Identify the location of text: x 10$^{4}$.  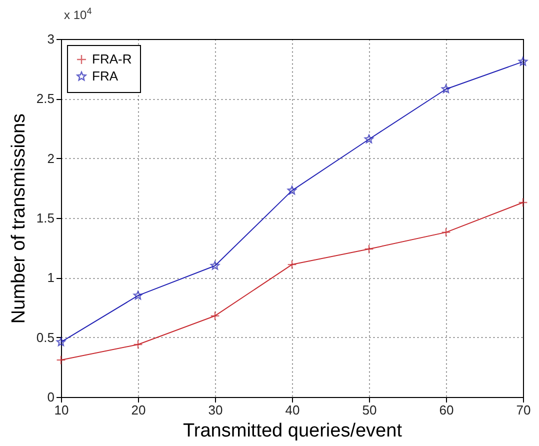
(78, 14).